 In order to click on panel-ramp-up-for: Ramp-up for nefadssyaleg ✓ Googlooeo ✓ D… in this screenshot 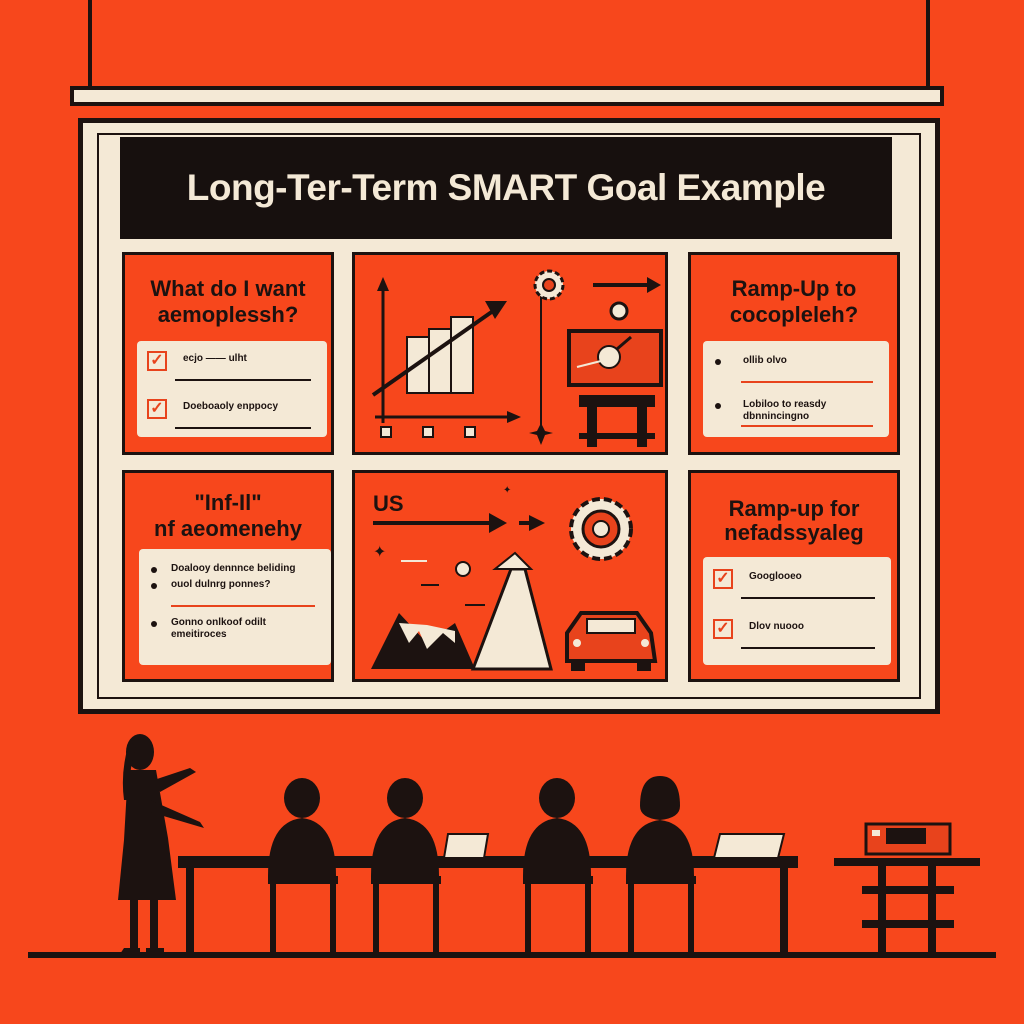, I will do `click(794, 576)`.